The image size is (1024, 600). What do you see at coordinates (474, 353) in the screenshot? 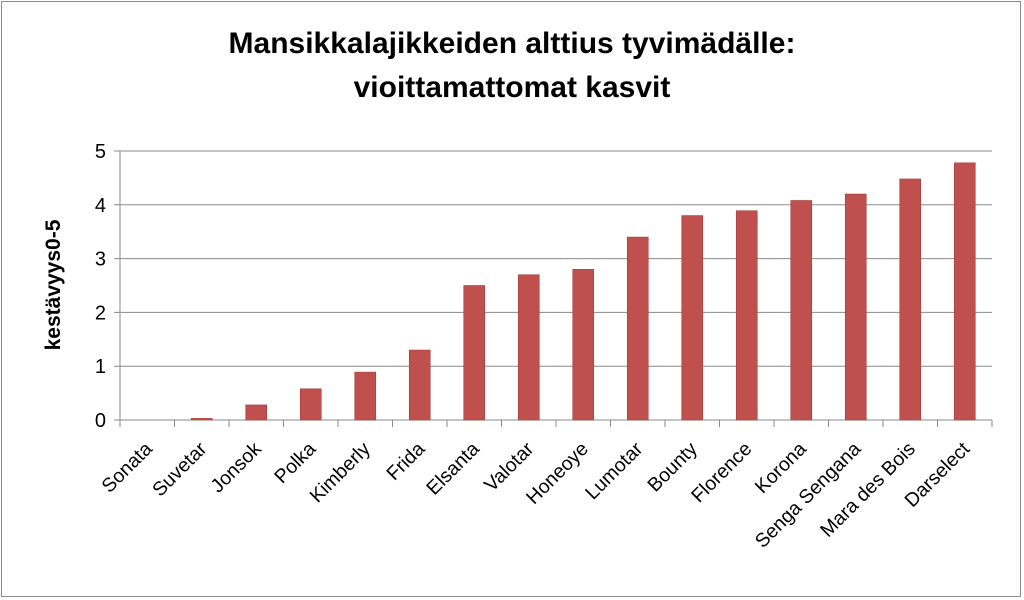
I see `bar-elsanta` at bounding box center [474, 353].